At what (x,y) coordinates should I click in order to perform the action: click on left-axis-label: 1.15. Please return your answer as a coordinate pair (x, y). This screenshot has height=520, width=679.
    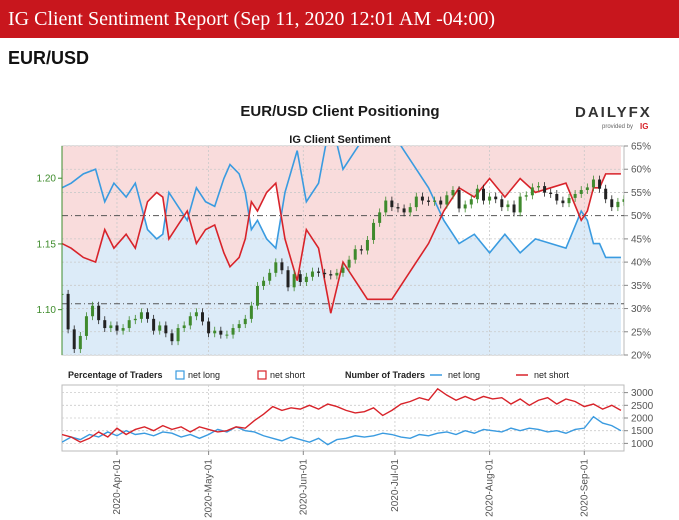
    Looking at the image, I should click on (47, 244).